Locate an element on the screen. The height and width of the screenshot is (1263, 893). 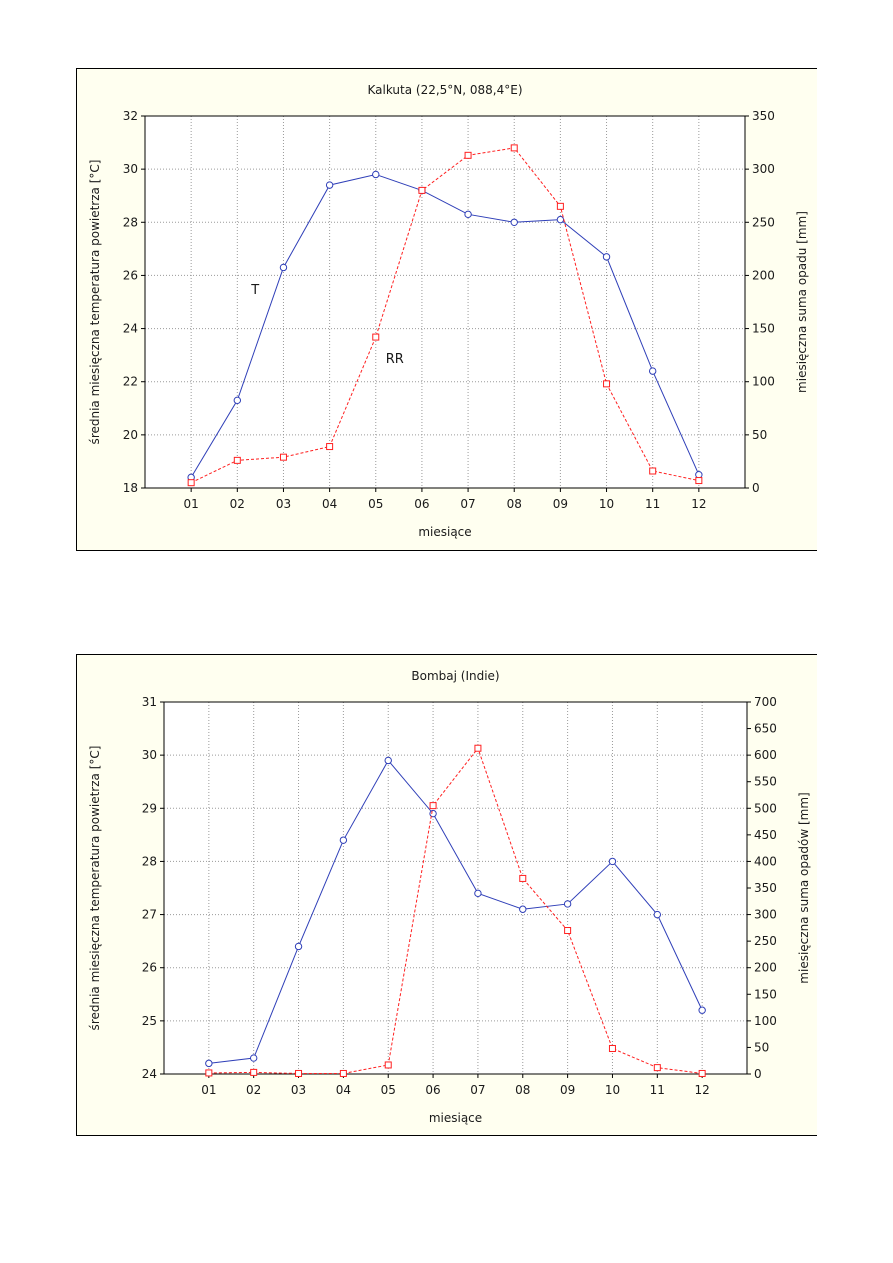
y2-tick-label: 700 is located at coordinates (765, 702).